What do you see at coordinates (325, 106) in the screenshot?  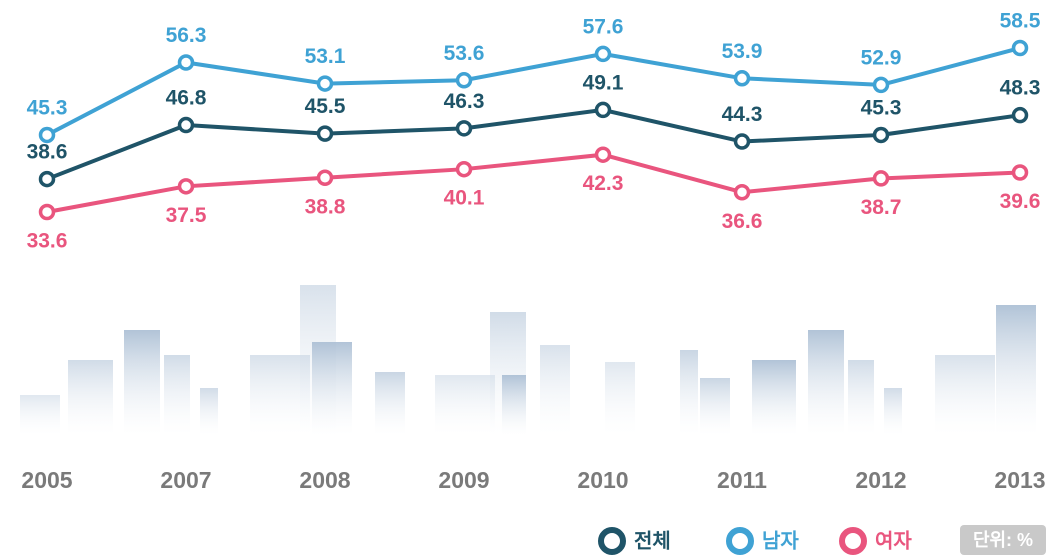 I see `data-label: 45.5` at bounding box center [325, 106].